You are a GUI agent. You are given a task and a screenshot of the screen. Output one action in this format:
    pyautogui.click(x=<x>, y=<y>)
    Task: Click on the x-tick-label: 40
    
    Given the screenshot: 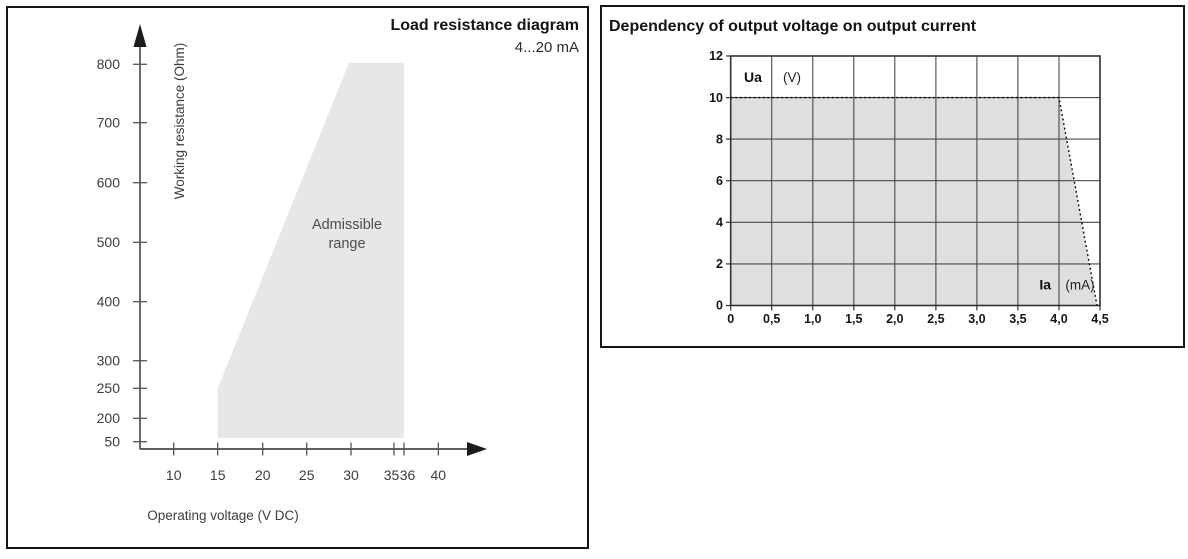 What is the action you would take?
    pyautogui.click(x=439, y=475)
    